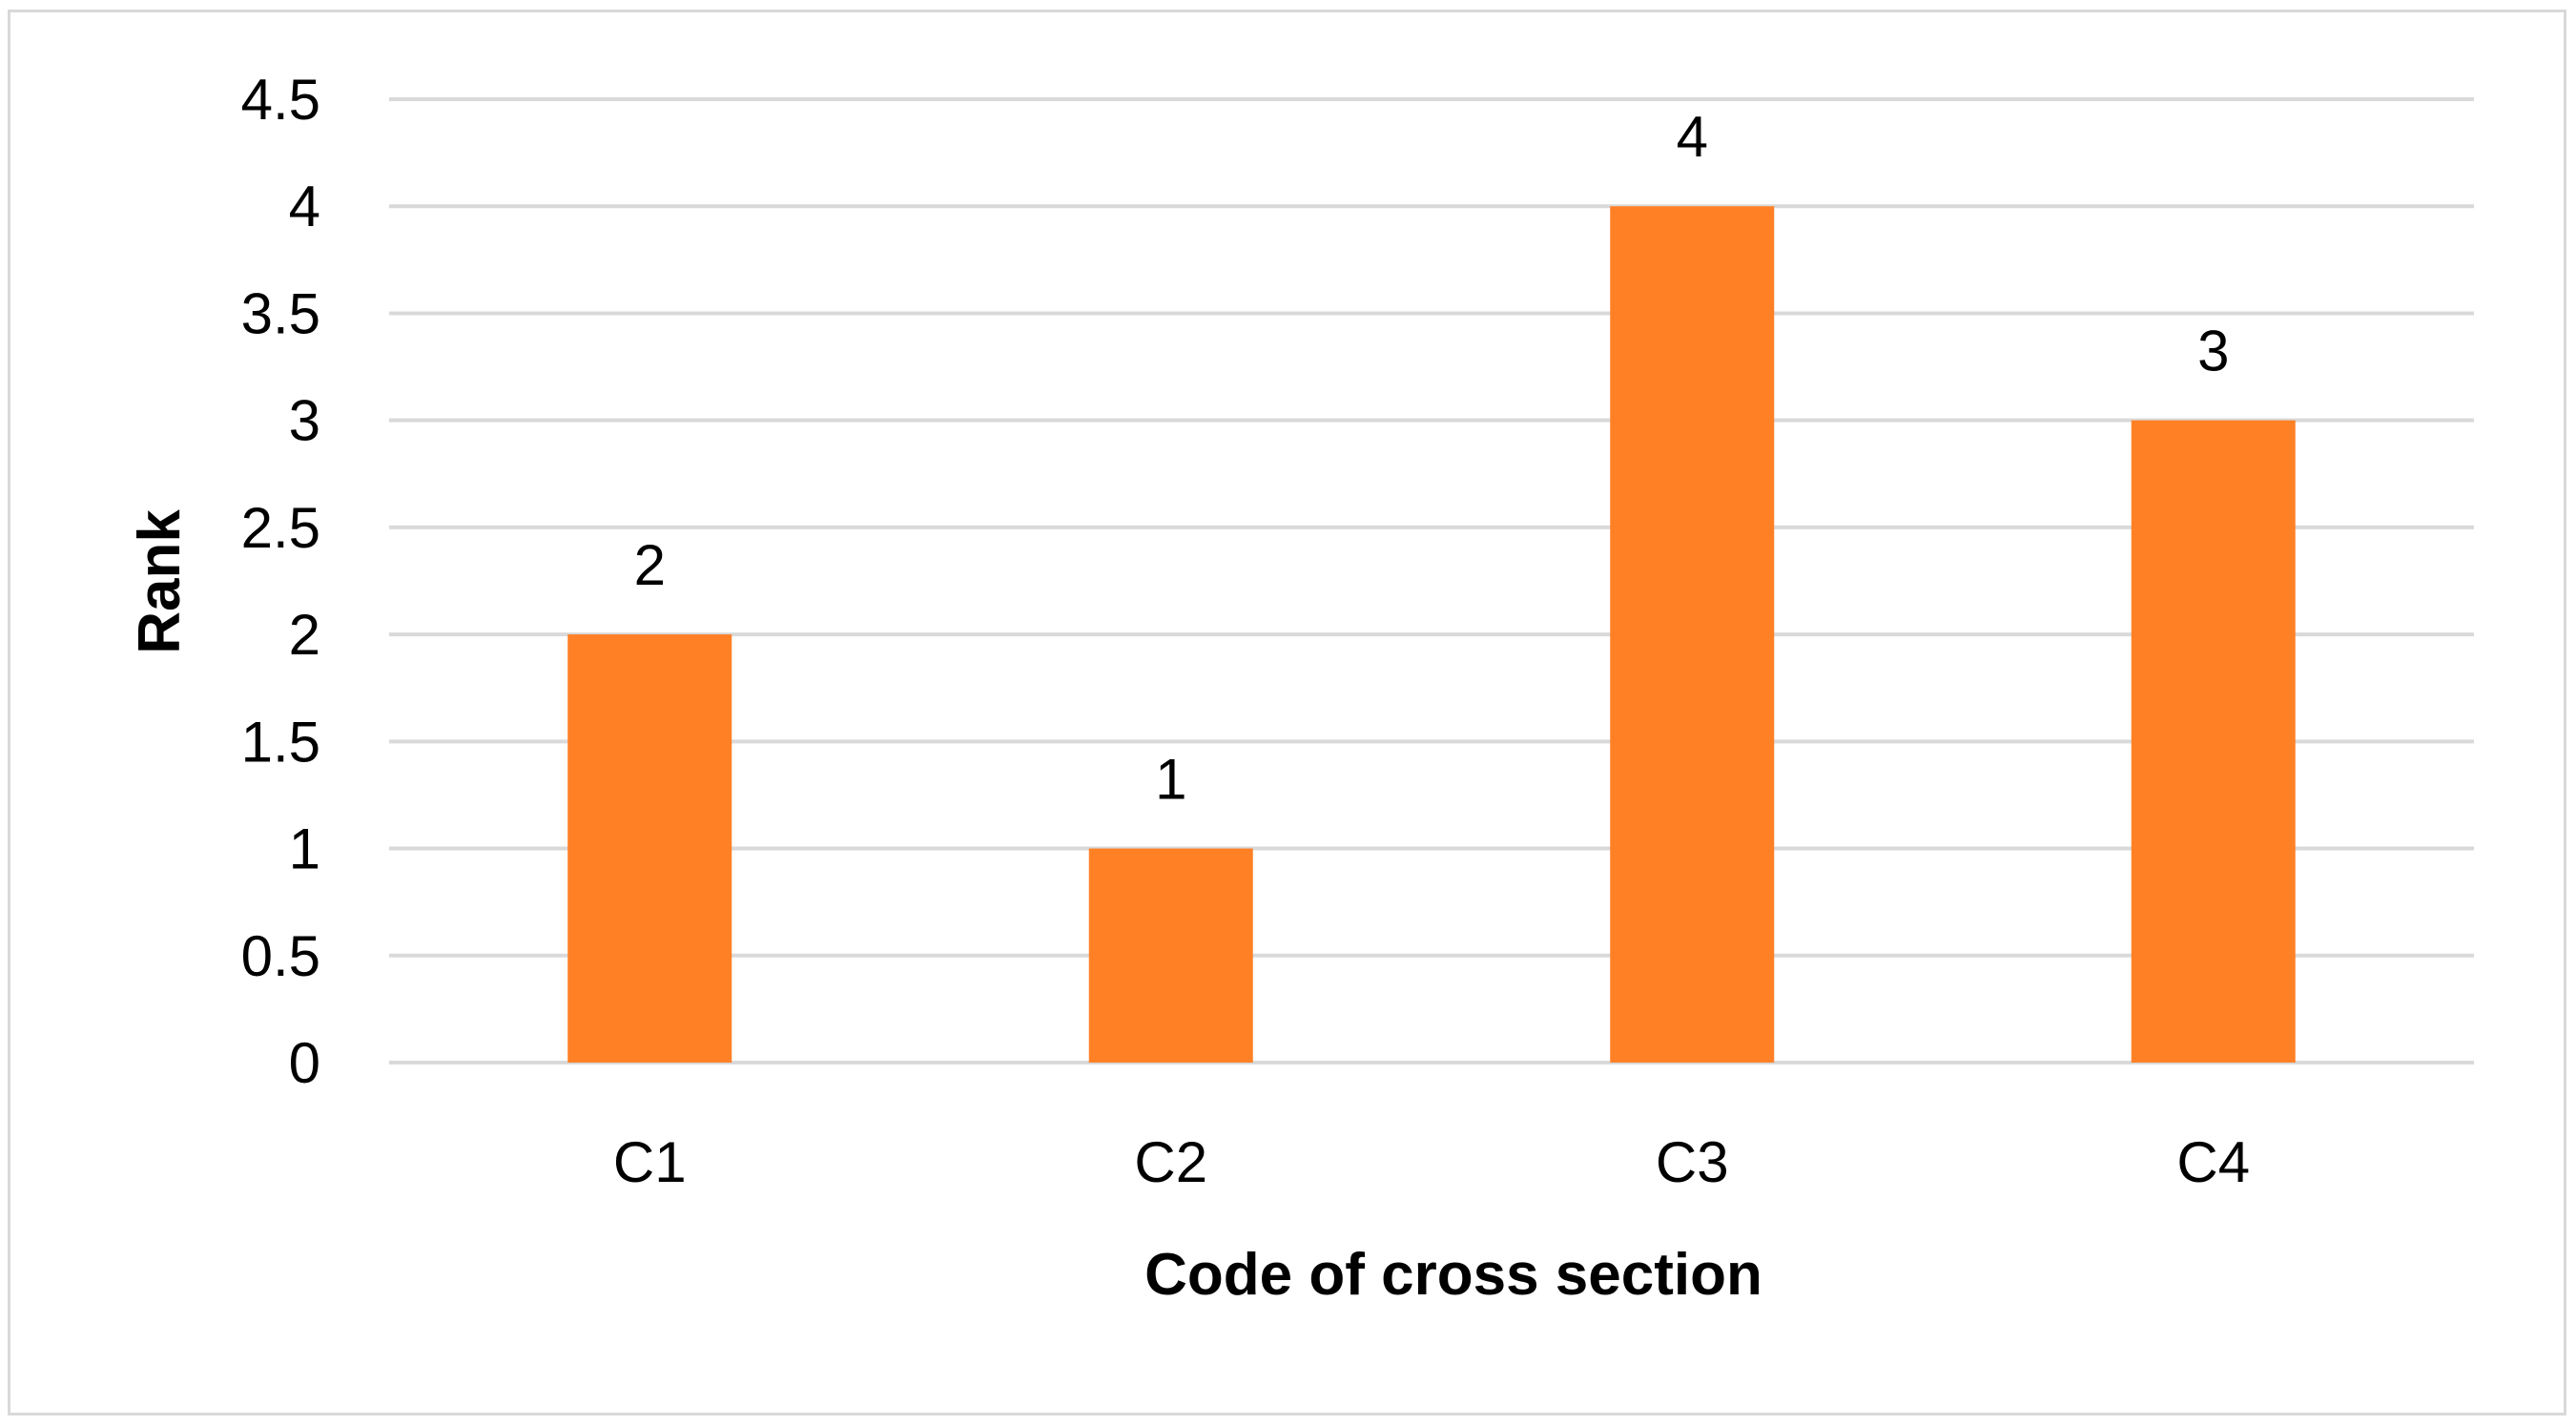  I want to click on y-tick-label: 3.5, so click(280, 313).